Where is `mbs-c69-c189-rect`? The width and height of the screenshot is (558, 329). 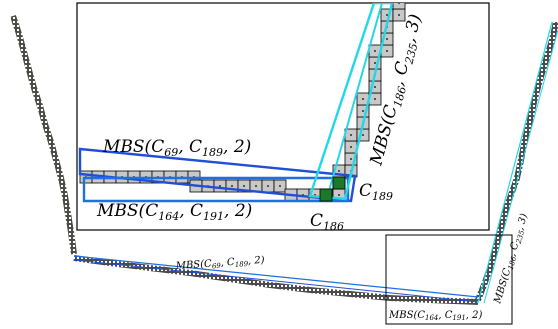 mbs-c69-c189-rect is located at coordinates (217, 175).